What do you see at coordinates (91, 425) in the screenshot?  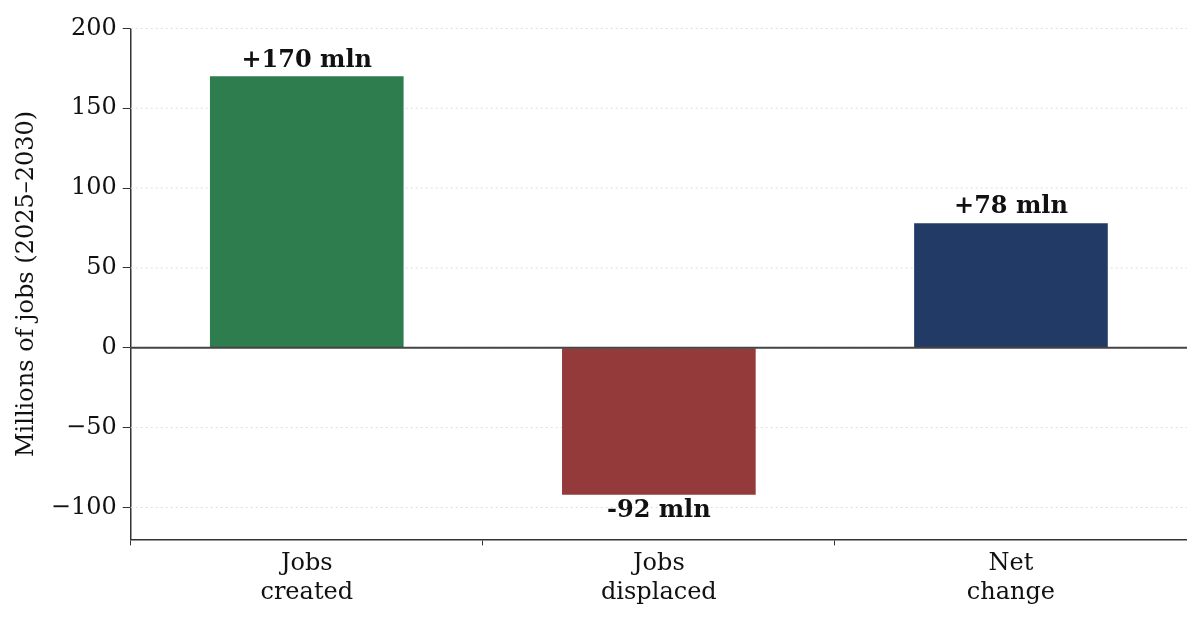 I see `y-tick-label: −50` at bounding box center [91, 425].